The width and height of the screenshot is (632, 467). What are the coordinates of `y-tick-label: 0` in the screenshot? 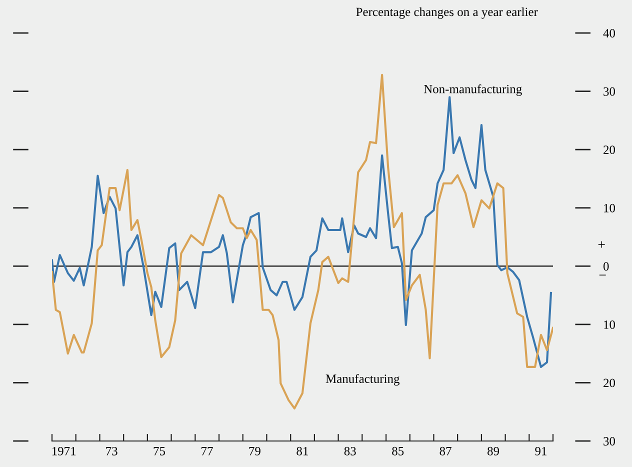 It's located at (606, 266).